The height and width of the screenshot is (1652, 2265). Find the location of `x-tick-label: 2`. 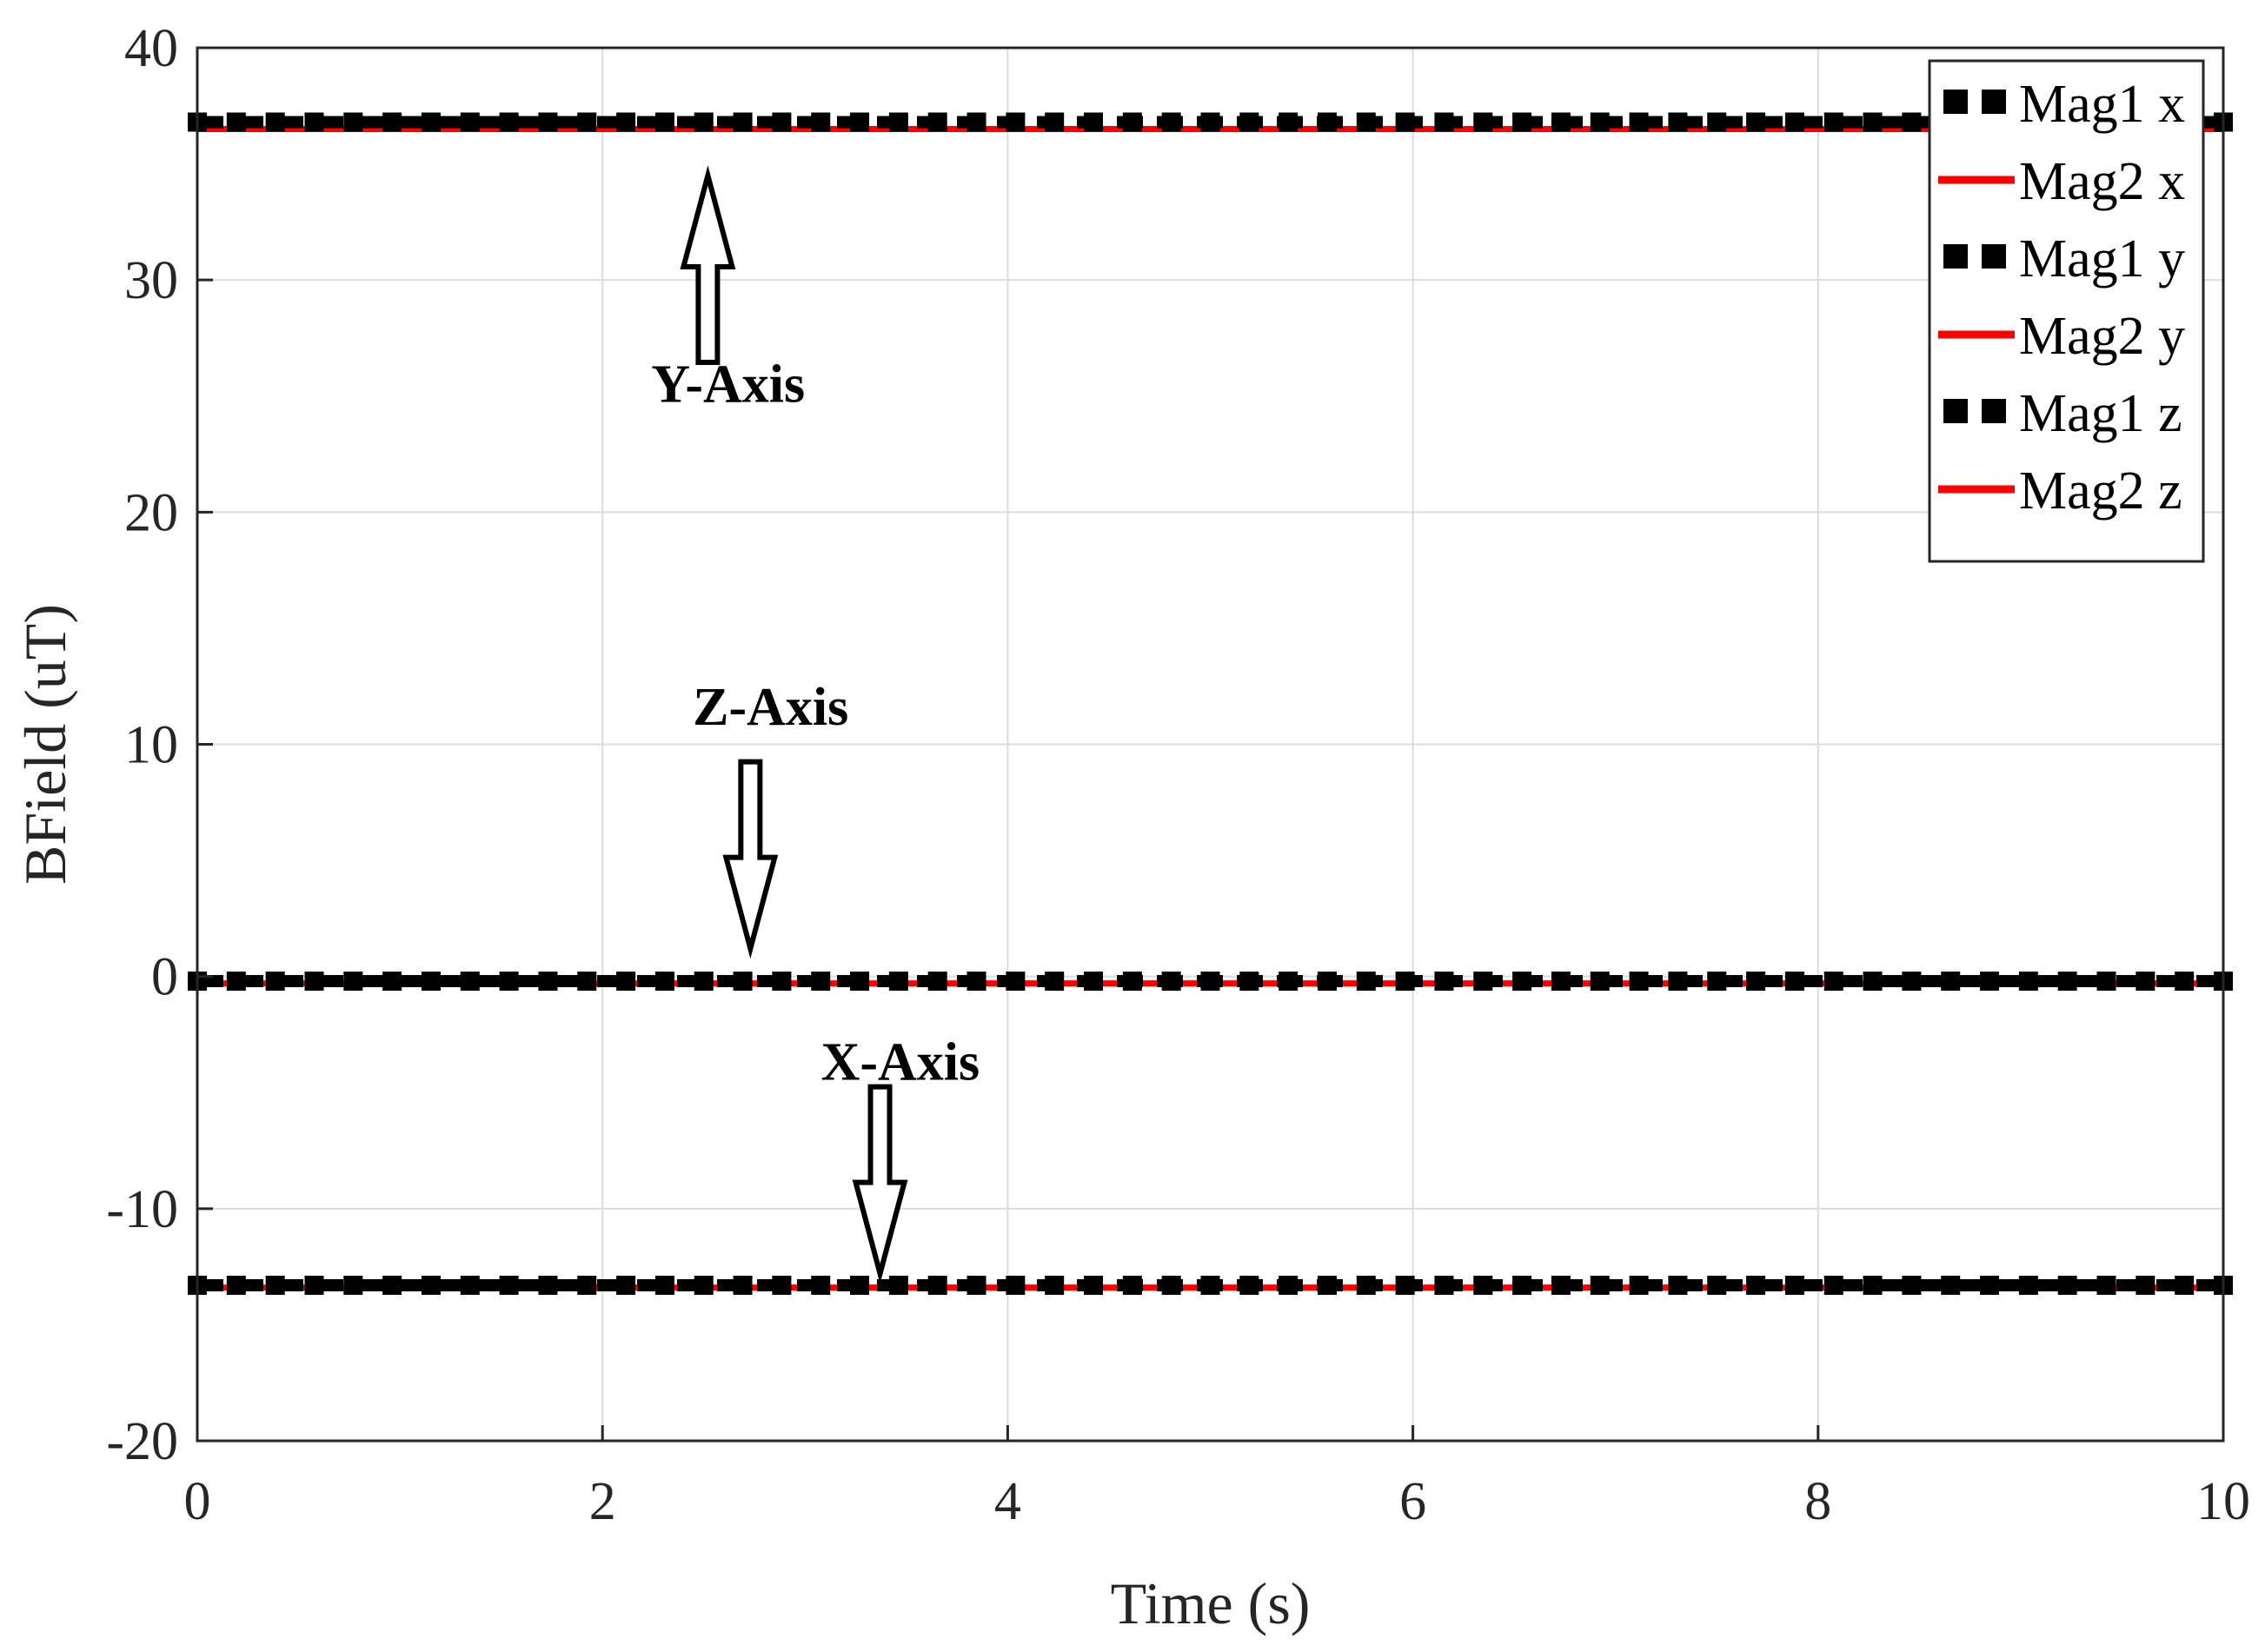

x-tick-label: 2 is located at coordinates (602, 1501).